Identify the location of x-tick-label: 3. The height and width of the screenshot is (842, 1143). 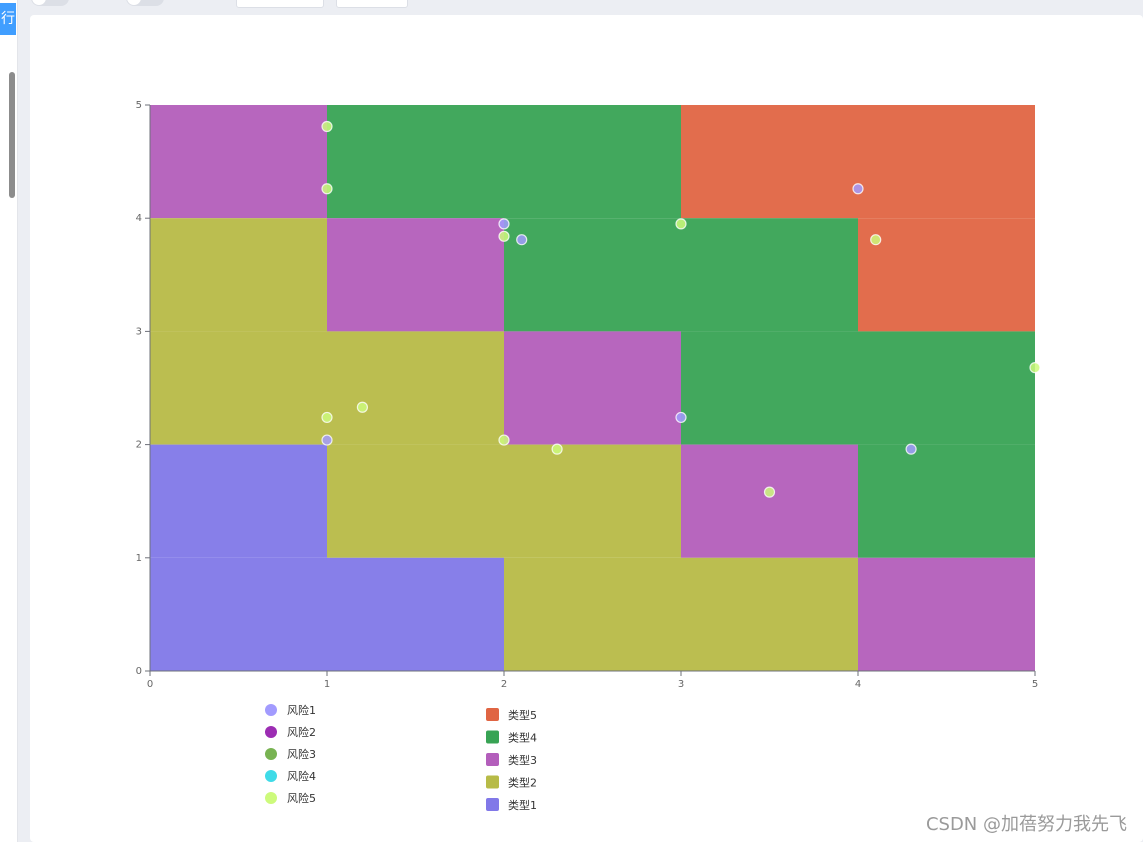
(681, 684).